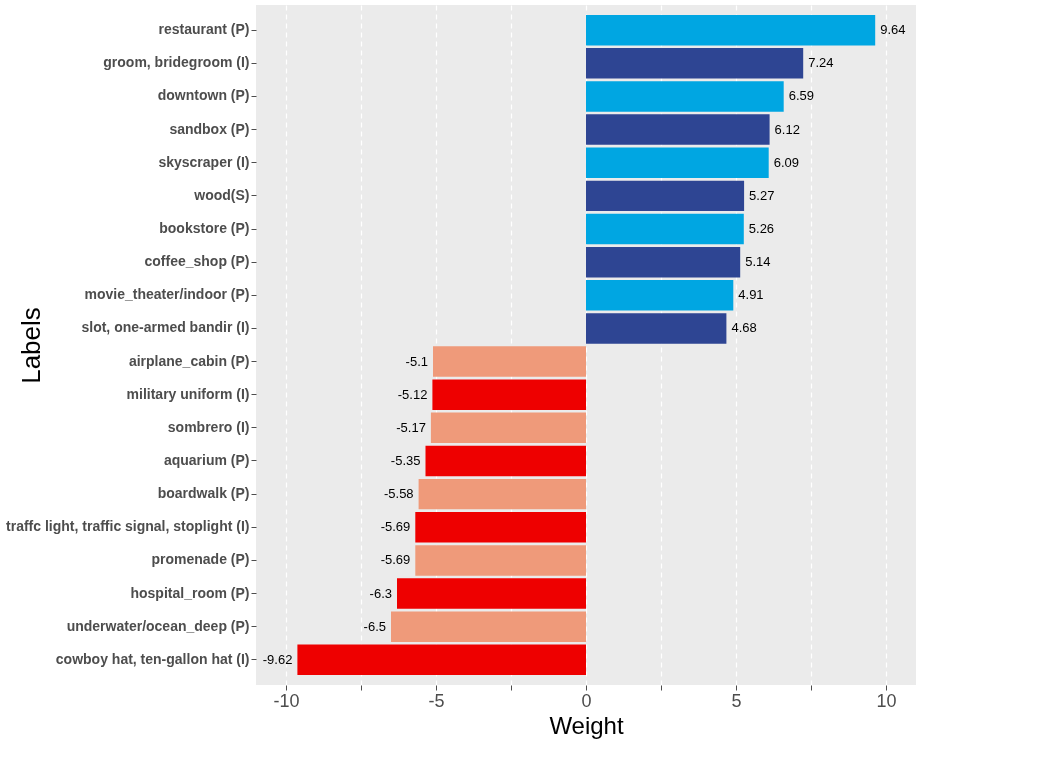  I want to click on data-label: 6.12, so click(787, 129).